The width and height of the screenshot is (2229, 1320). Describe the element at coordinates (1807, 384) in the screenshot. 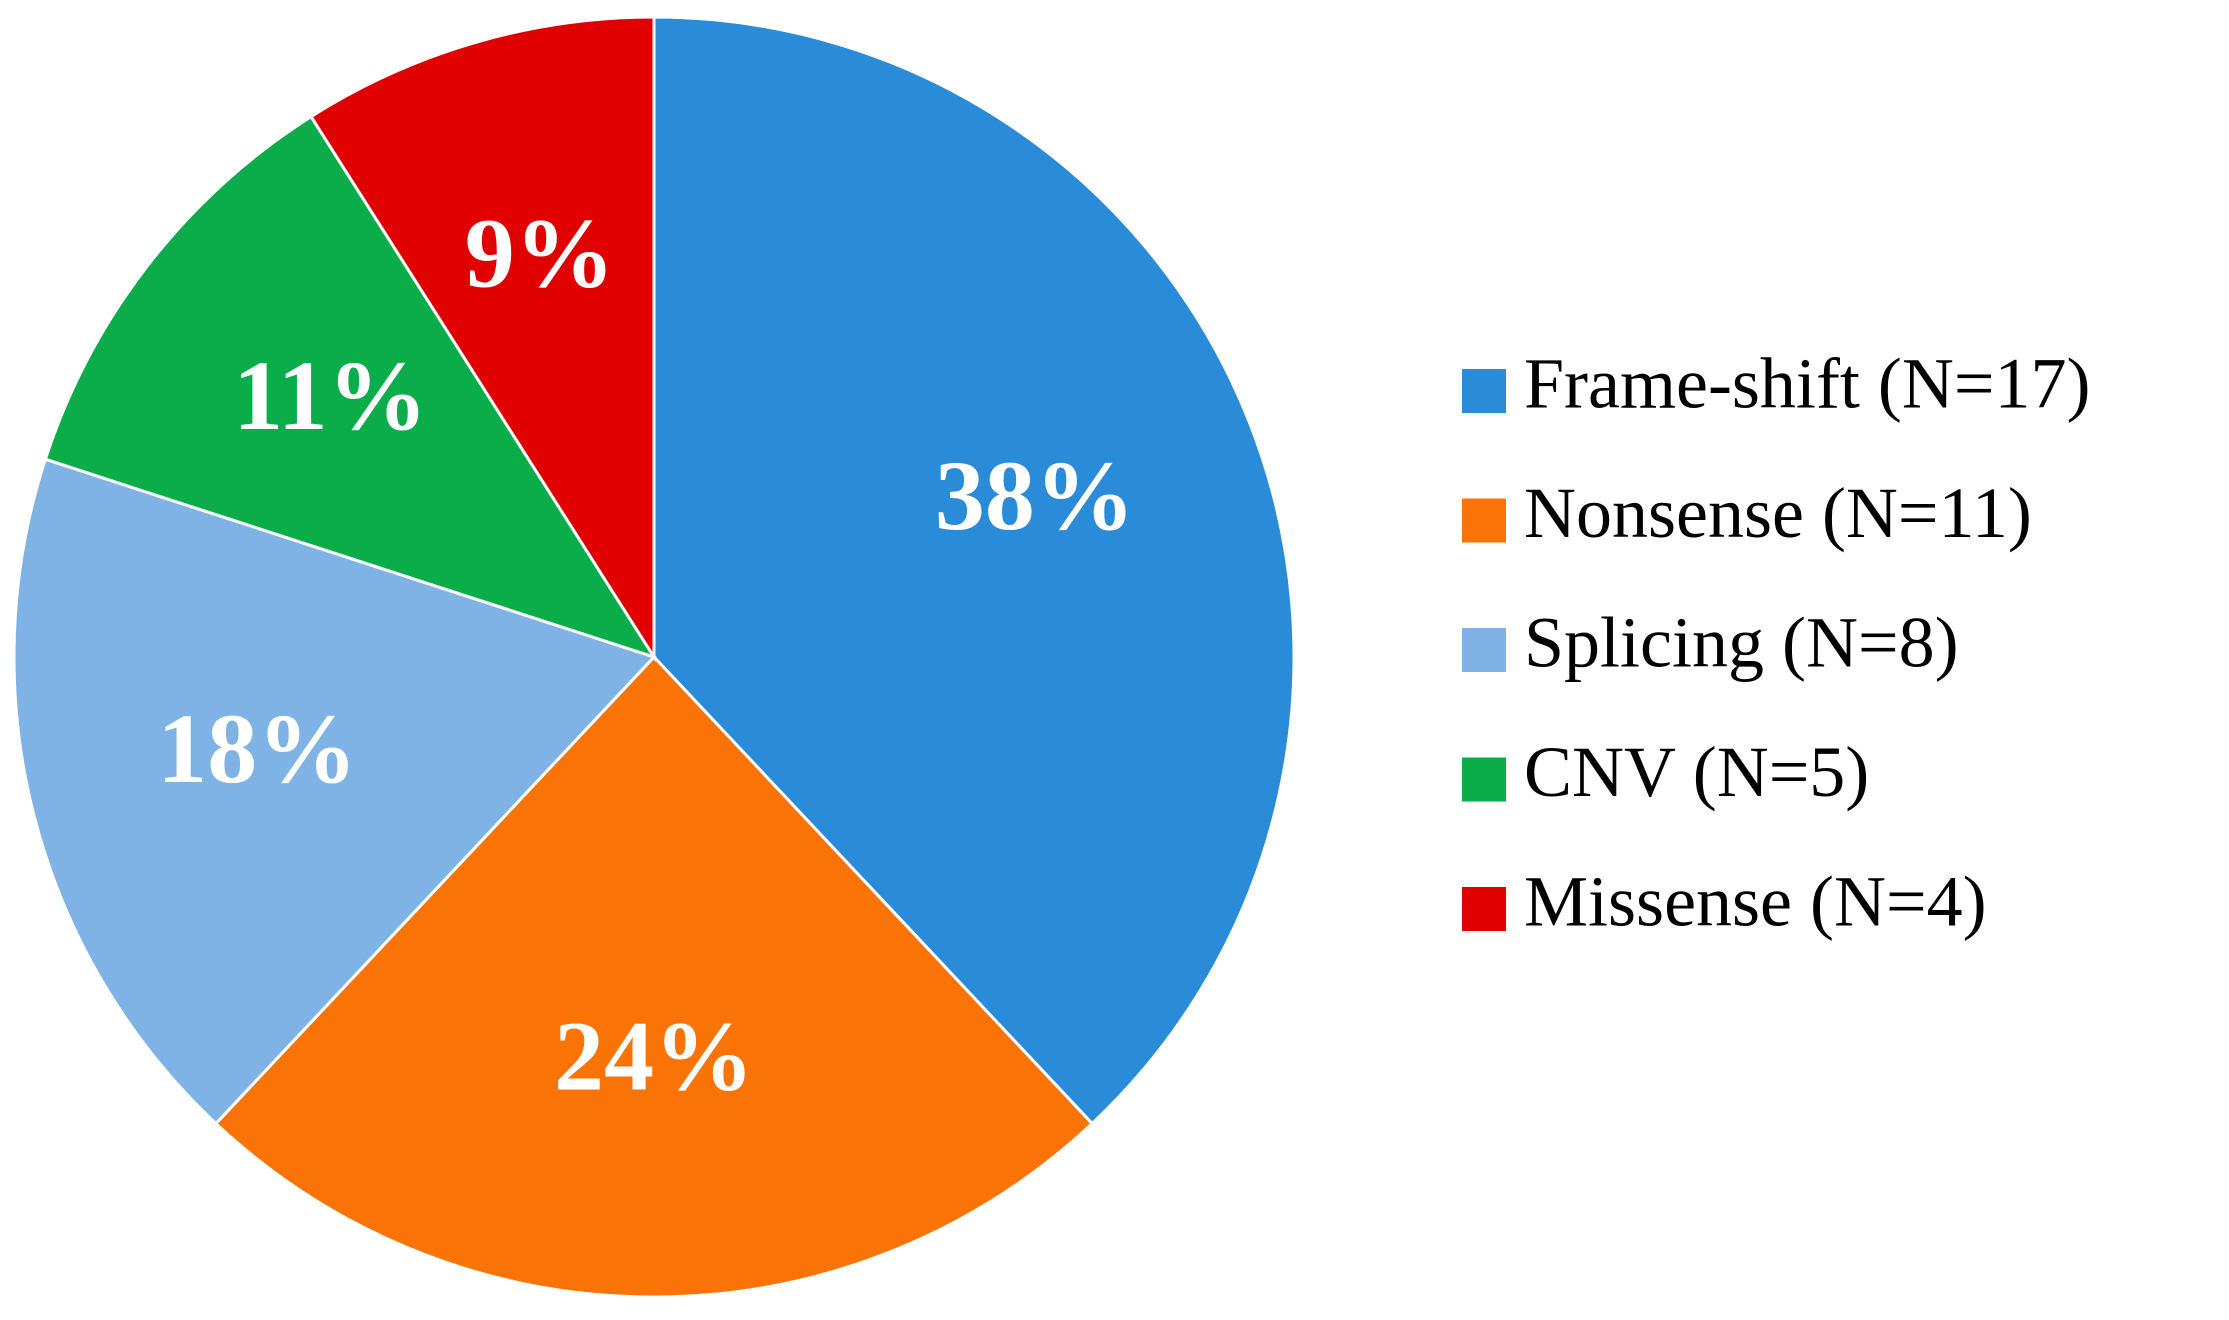

I see `legend-label: Frame-shift (N=17)` at that location.